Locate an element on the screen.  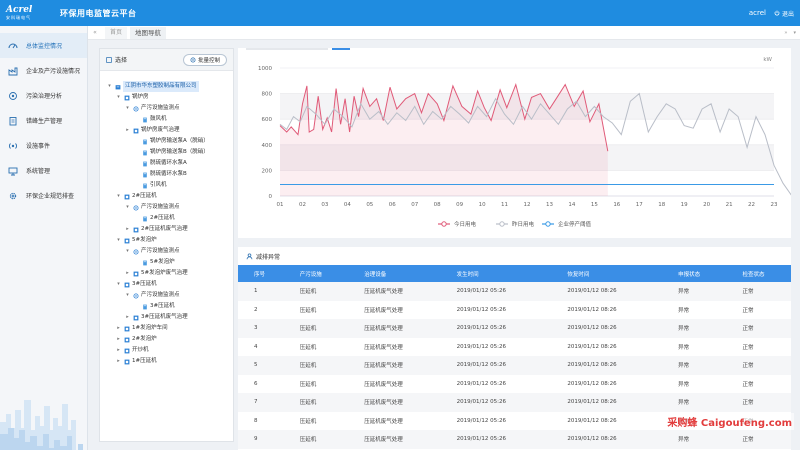
logout-button: 退出 is located at coordinates (784, 13).